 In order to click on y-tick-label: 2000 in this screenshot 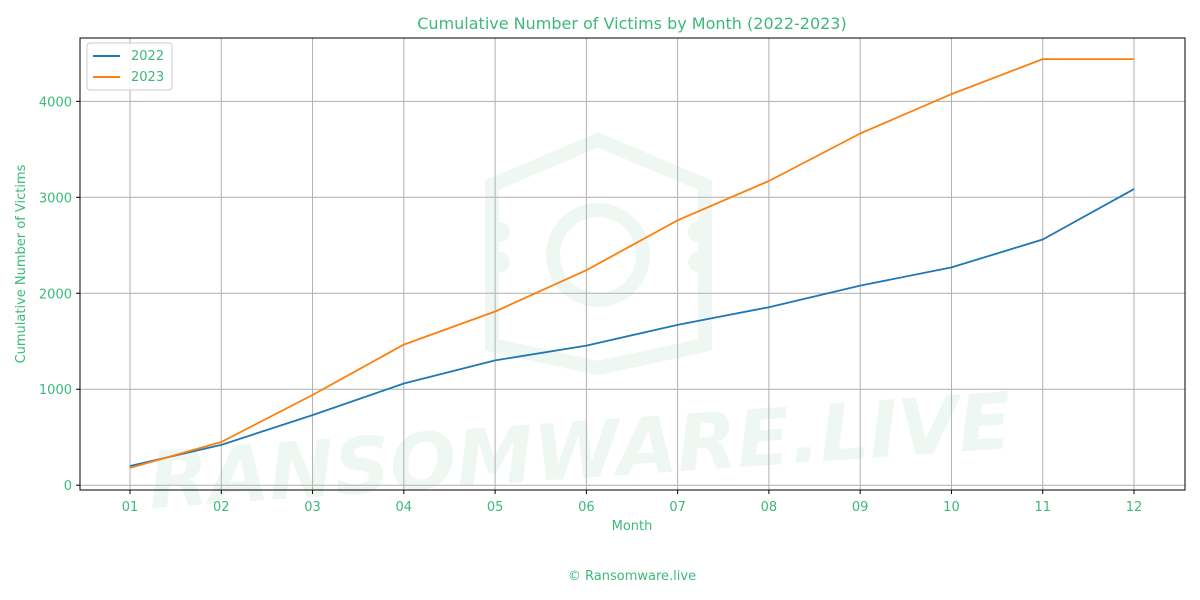, I will do `click(55, 294)`.